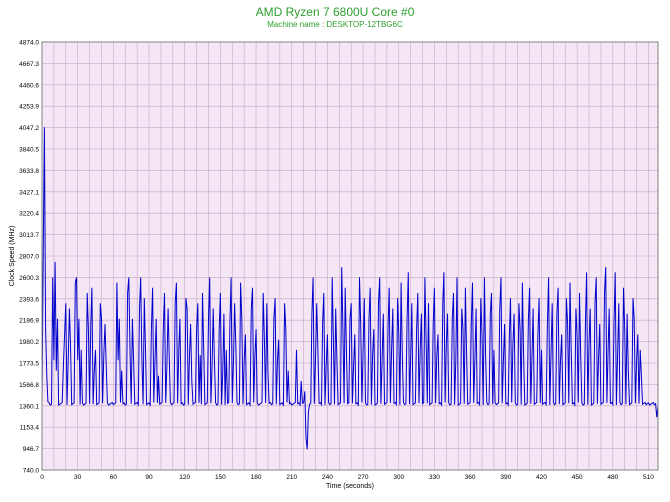 The height and width of the screenshot is (502, 670). What do you see at coordinates (220, 477) in the screenshot?
I see `x-tick-label: 150` at bounding box center [220, 477].